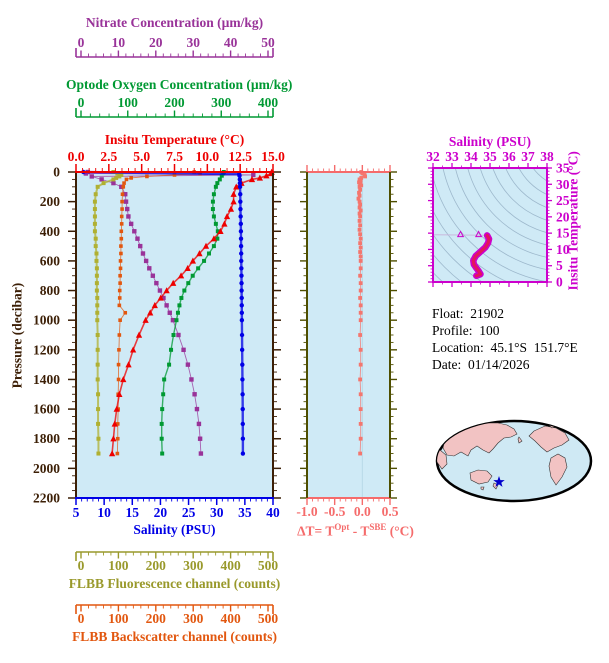  What do you see at coordinates (268, 618) in the screenshot?
I see `backscatter-tick-label: 500` at bounding box center [268, 618].